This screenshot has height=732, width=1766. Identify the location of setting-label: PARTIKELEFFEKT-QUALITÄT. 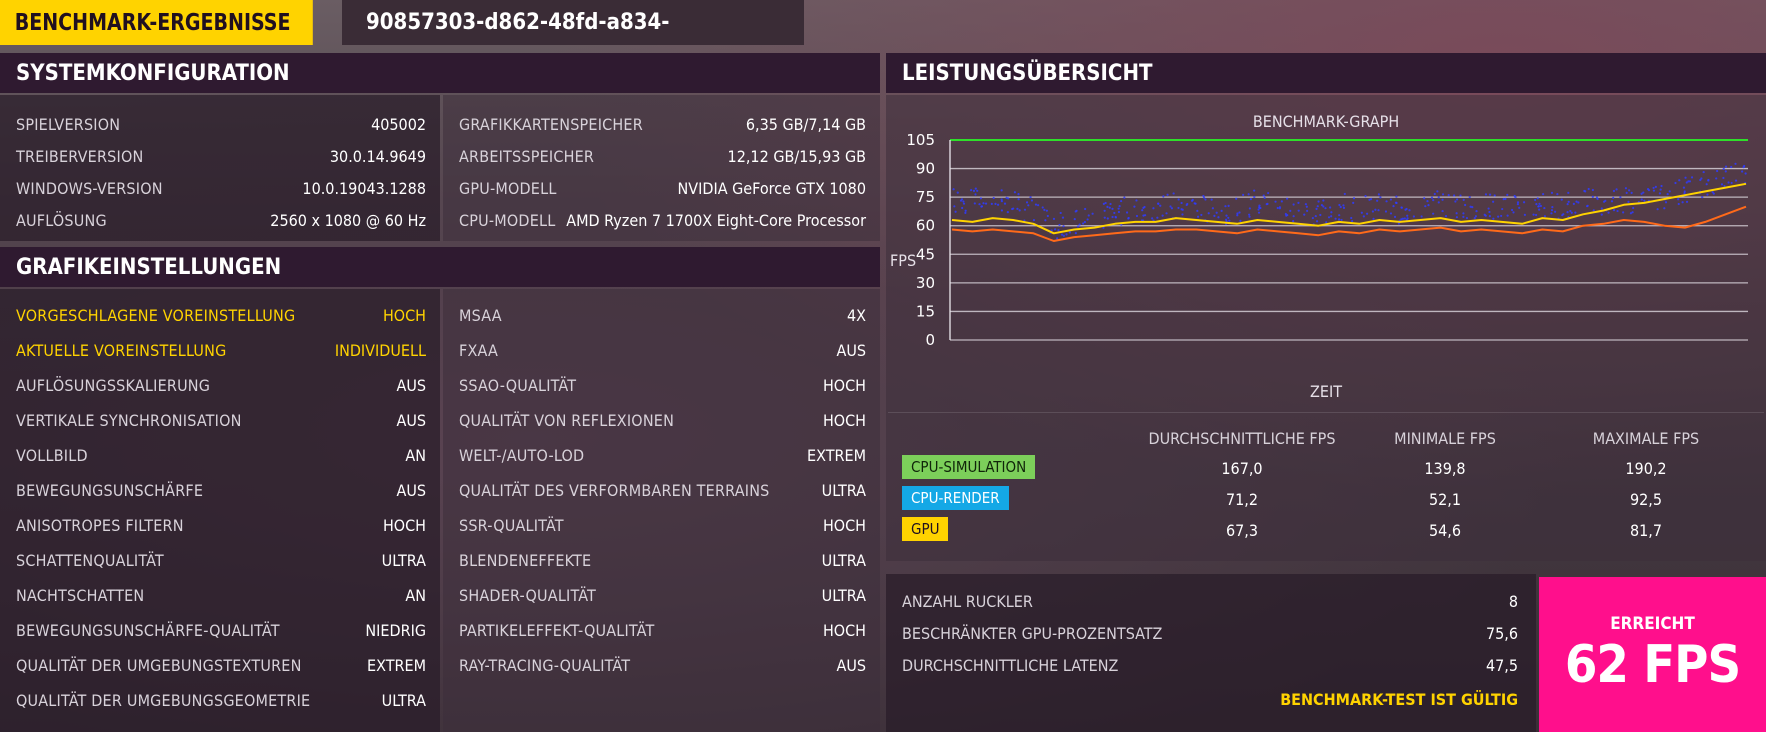
(557, 630).